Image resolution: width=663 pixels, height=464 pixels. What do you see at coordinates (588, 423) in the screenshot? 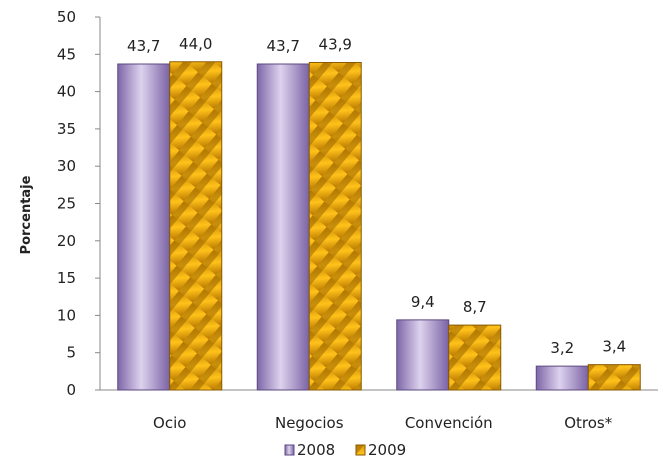
I see `x-tick-label: Otros*` at bounding box center [588, 423].